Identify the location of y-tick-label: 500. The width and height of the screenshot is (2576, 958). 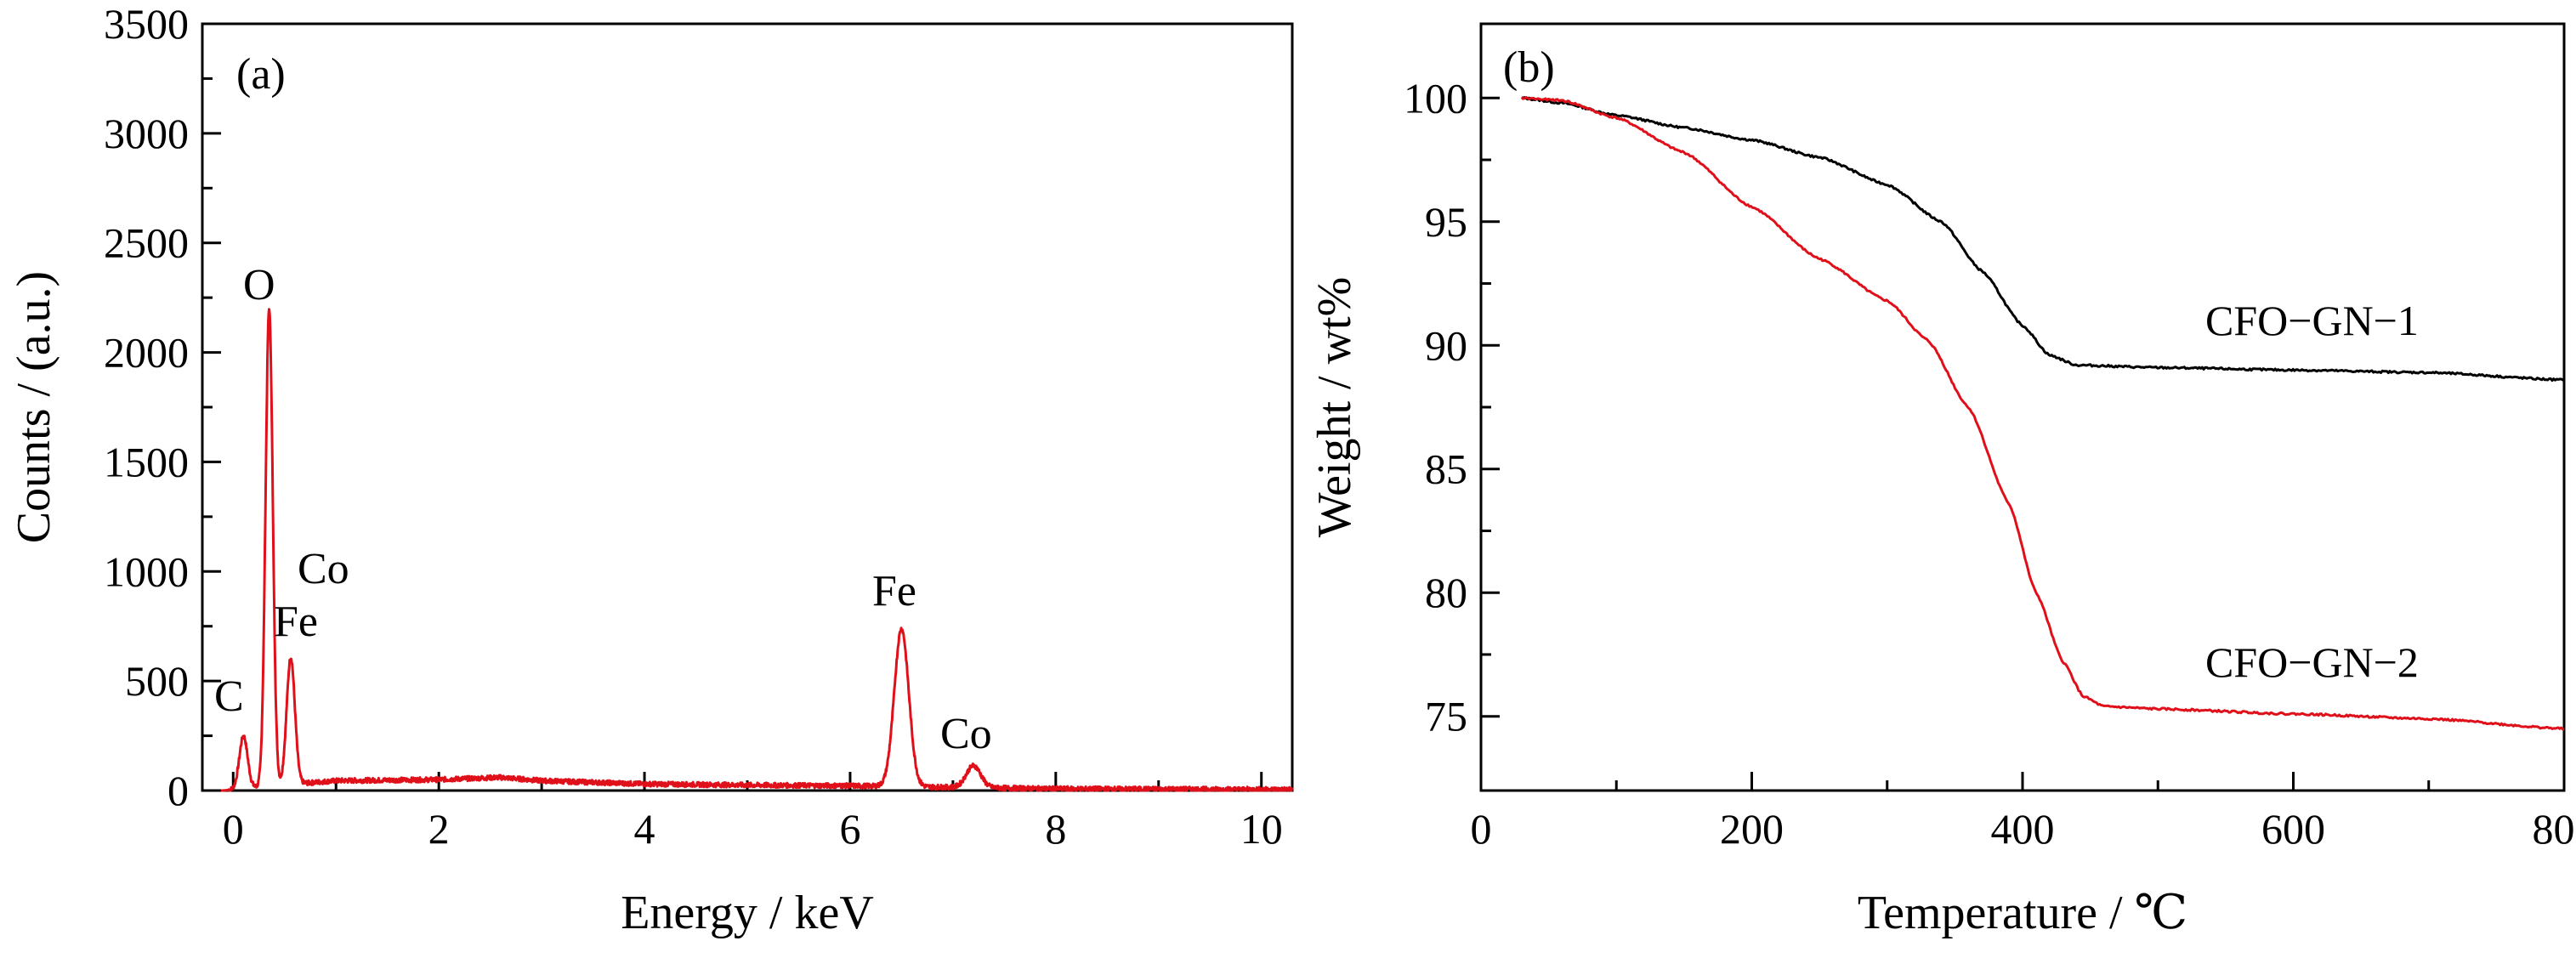
(157, 681).